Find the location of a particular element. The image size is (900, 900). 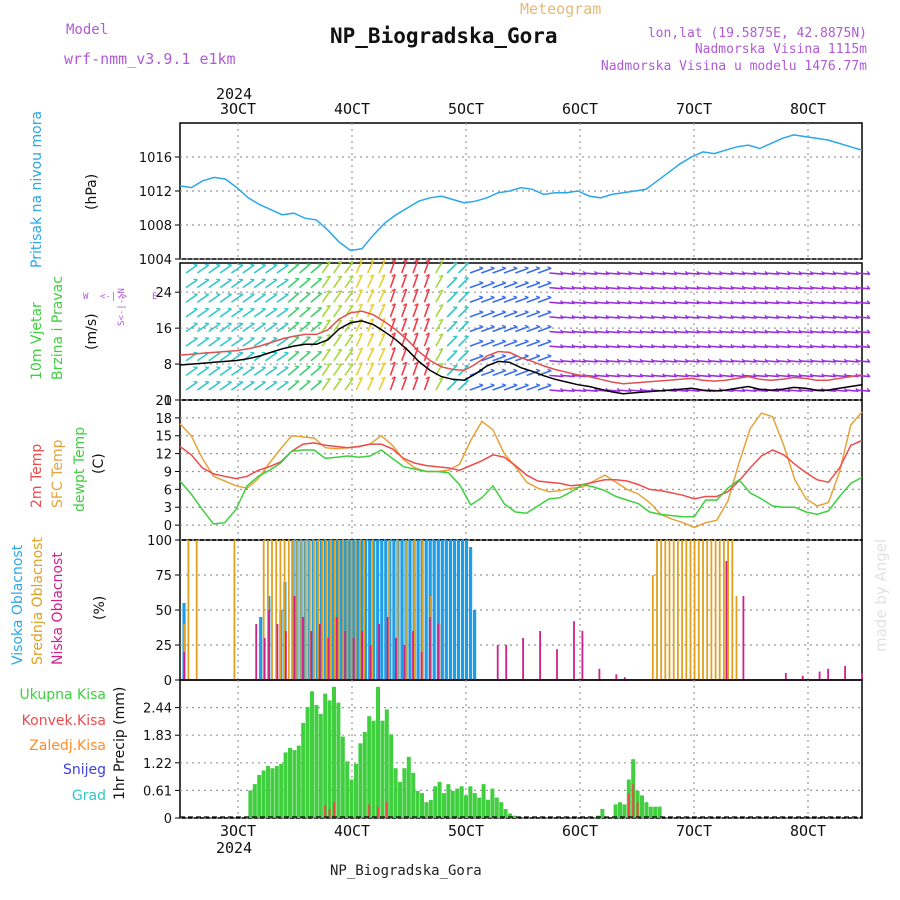

top-tick-label: 6OCT is located at coordinates (580, 109).